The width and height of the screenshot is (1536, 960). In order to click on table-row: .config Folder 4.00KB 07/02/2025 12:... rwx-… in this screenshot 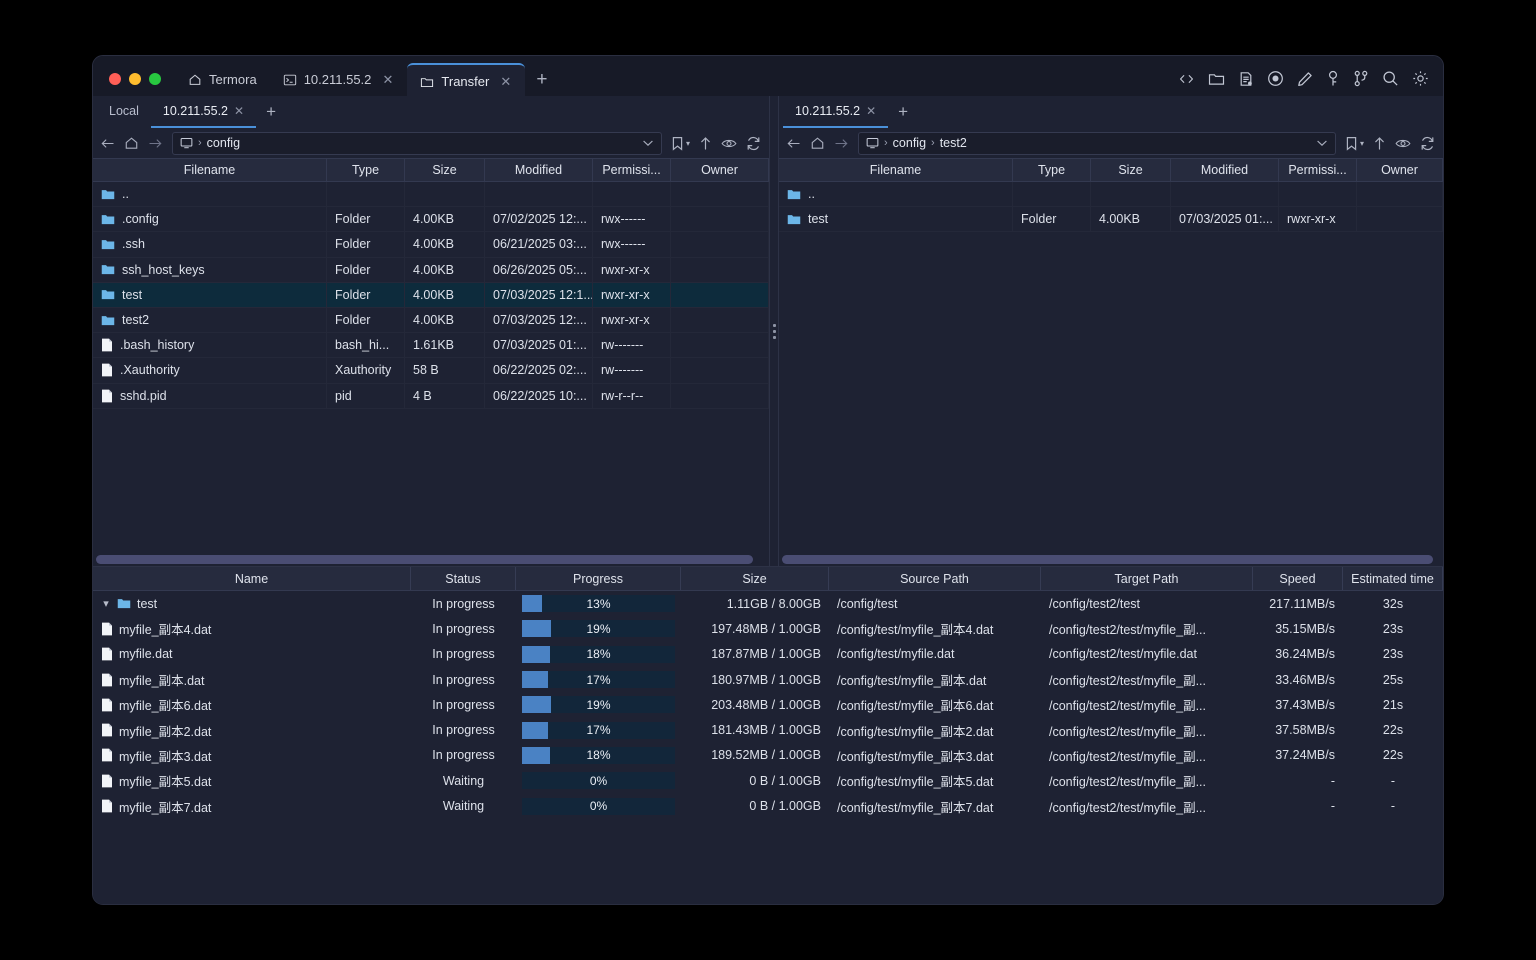, I will do `click(431, 220)`.